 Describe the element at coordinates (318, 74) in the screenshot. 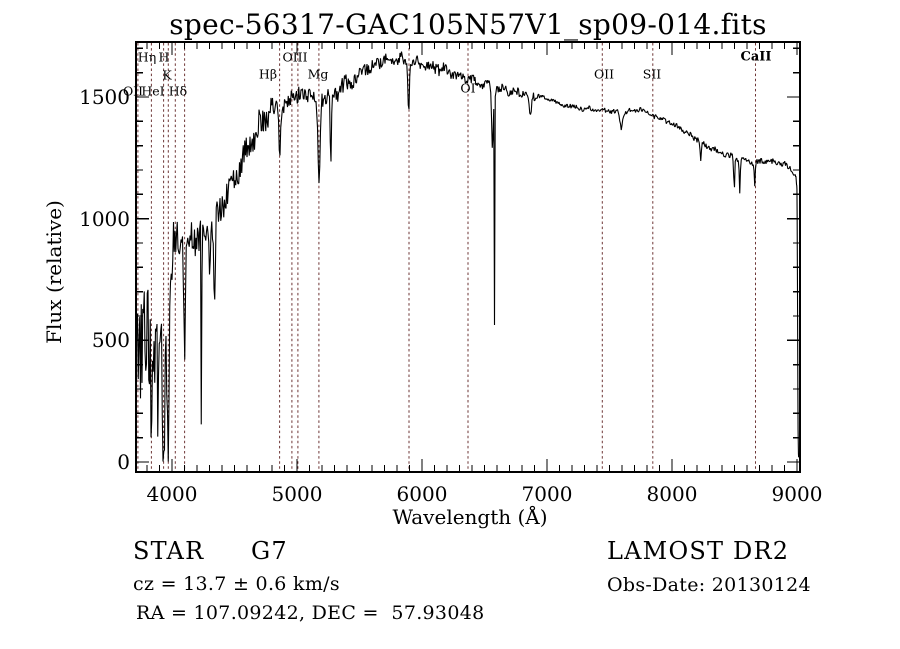

I see `spectral-line-label: Mg` at that location.